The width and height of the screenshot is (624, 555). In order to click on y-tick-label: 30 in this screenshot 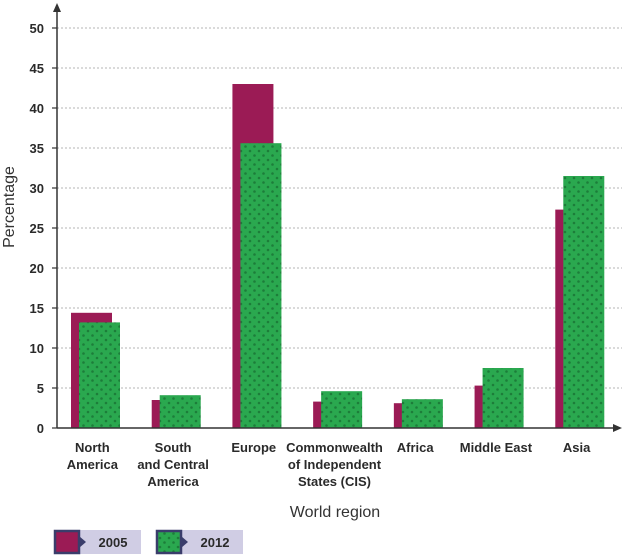, I will do `click(37, 188)`.